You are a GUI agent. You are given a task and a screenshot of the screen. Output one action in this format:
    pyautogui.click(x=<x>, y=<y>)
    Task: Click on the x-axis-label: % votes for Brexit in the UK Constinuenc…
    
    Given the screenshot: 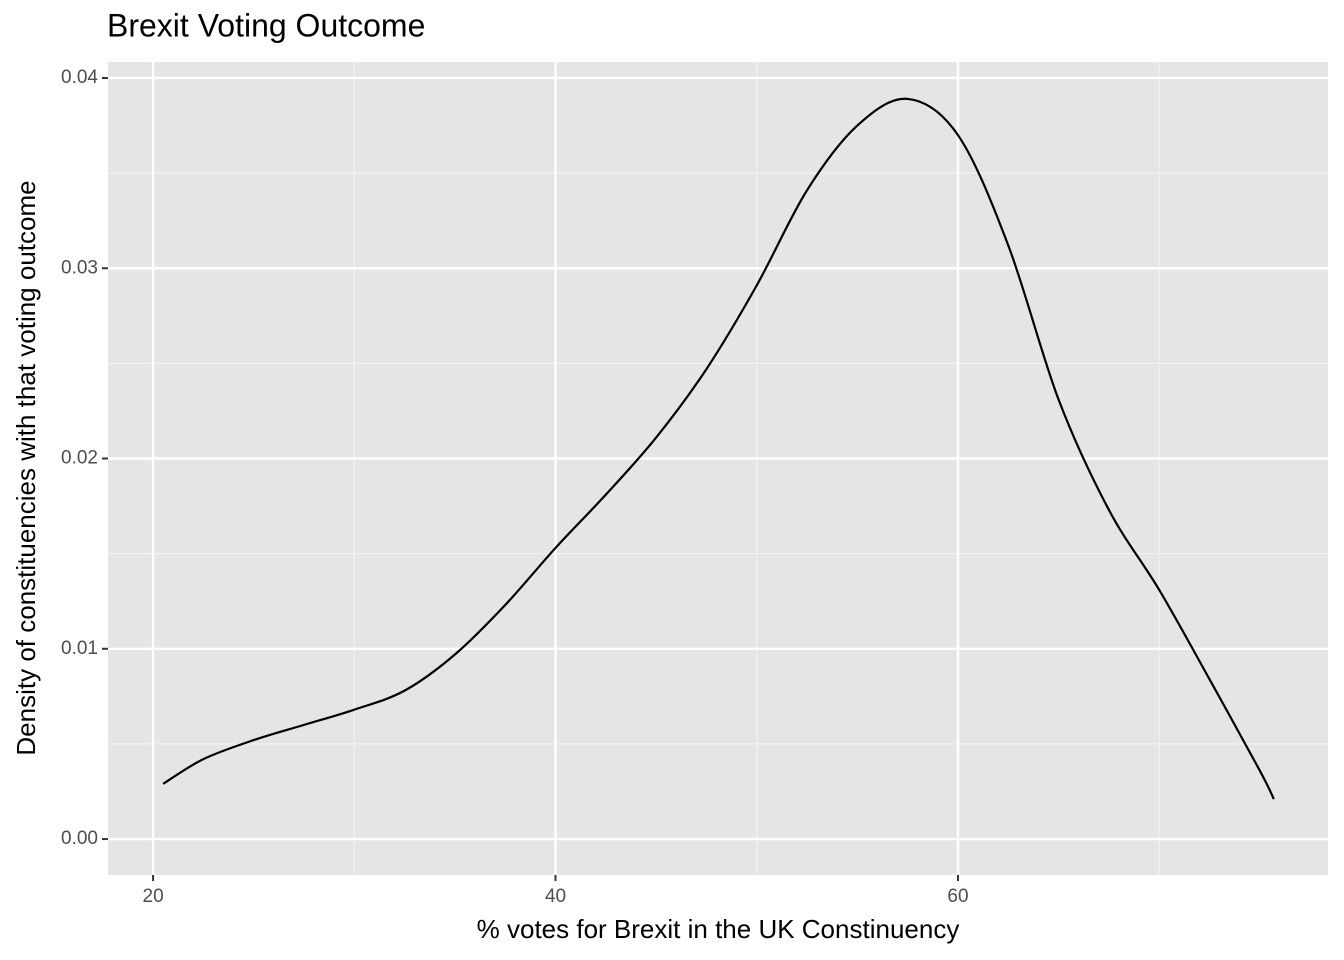 What is the action you would take?
    pyautogui.click(x=718, y=929)
    